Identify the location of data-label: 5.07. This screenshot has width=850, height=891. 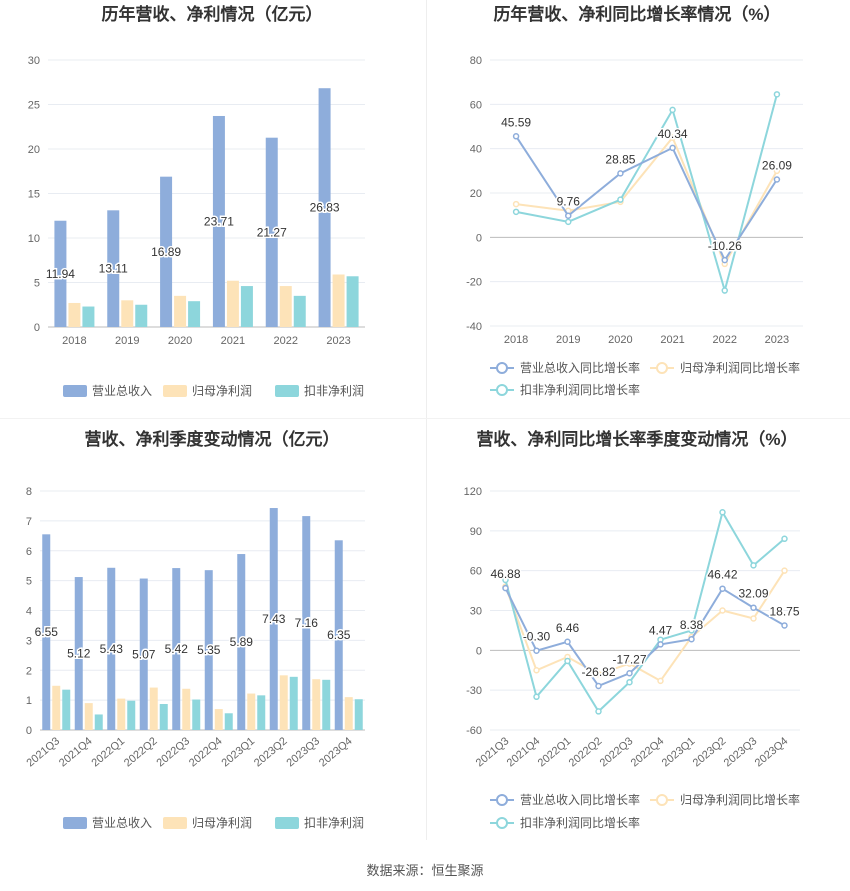
(144, 654).